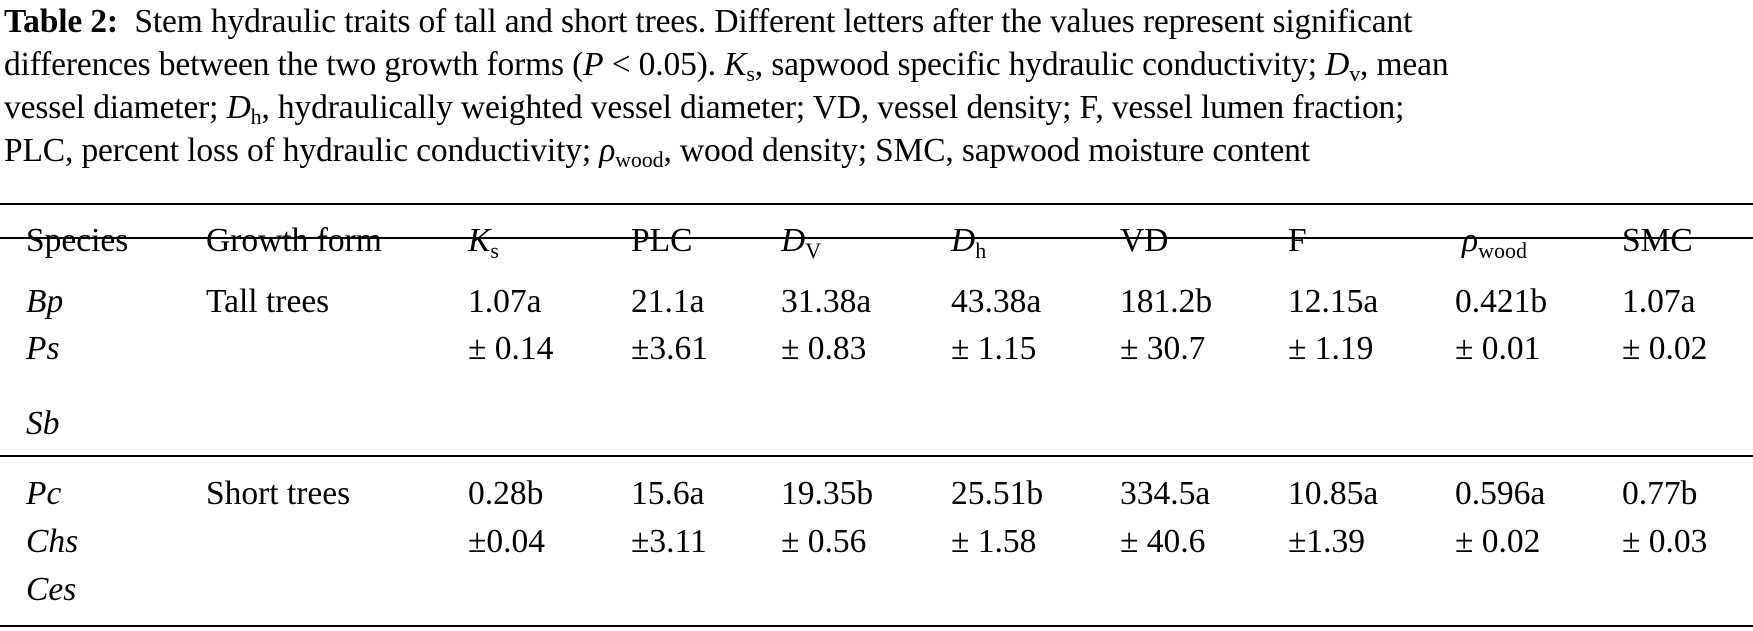 This screenshot has height=631, width=1753. Describe the element at coordinates (1333, 301) in the screenshot. I see `f-mean: 12.15a` at that location.